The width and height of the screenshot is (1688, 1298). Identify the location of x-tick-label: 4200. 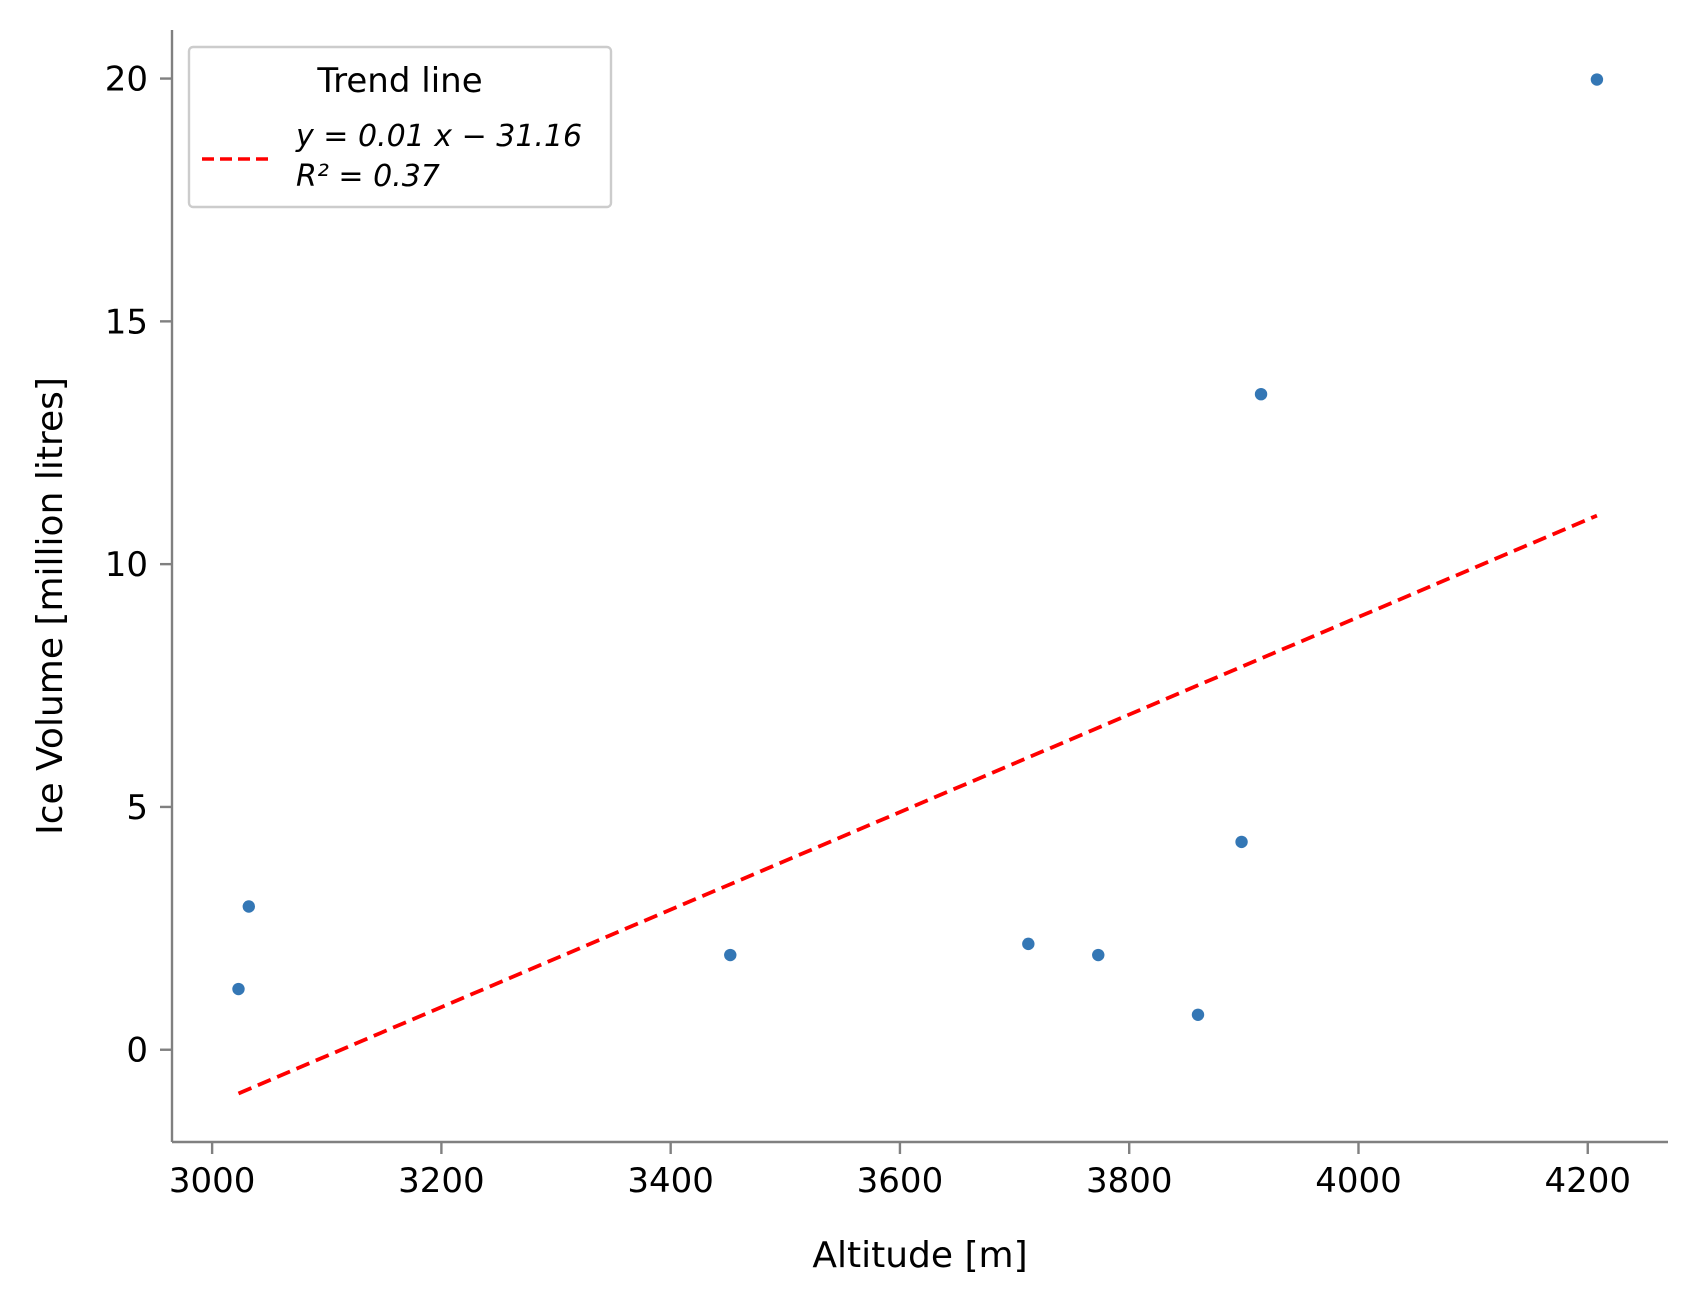
(1587, 1181).